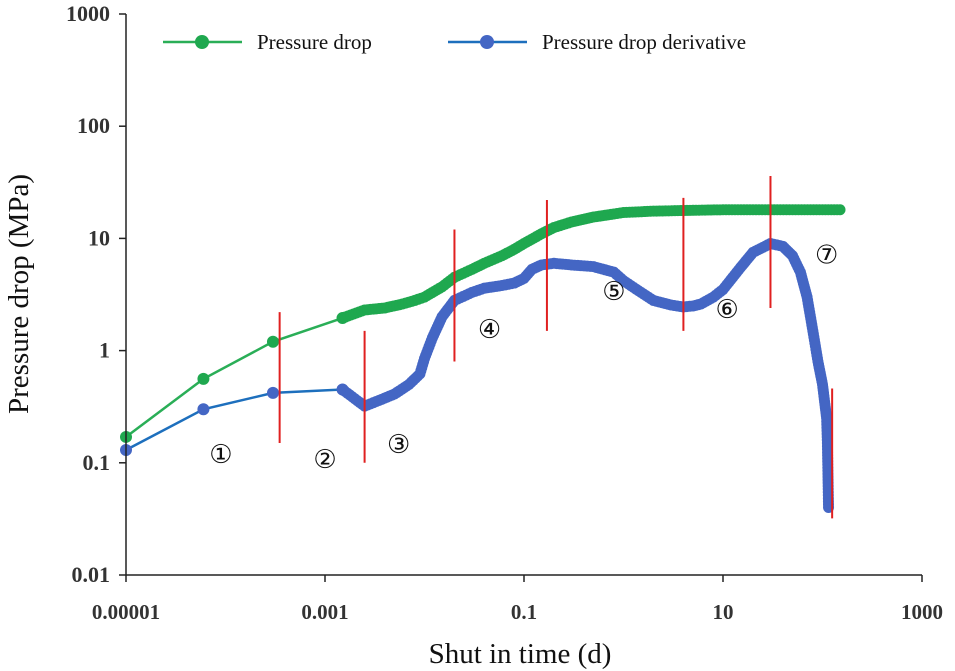 This screenshot has width=955, height=671. I want to click on x-tick-label: 0.001, so click(324, 612).